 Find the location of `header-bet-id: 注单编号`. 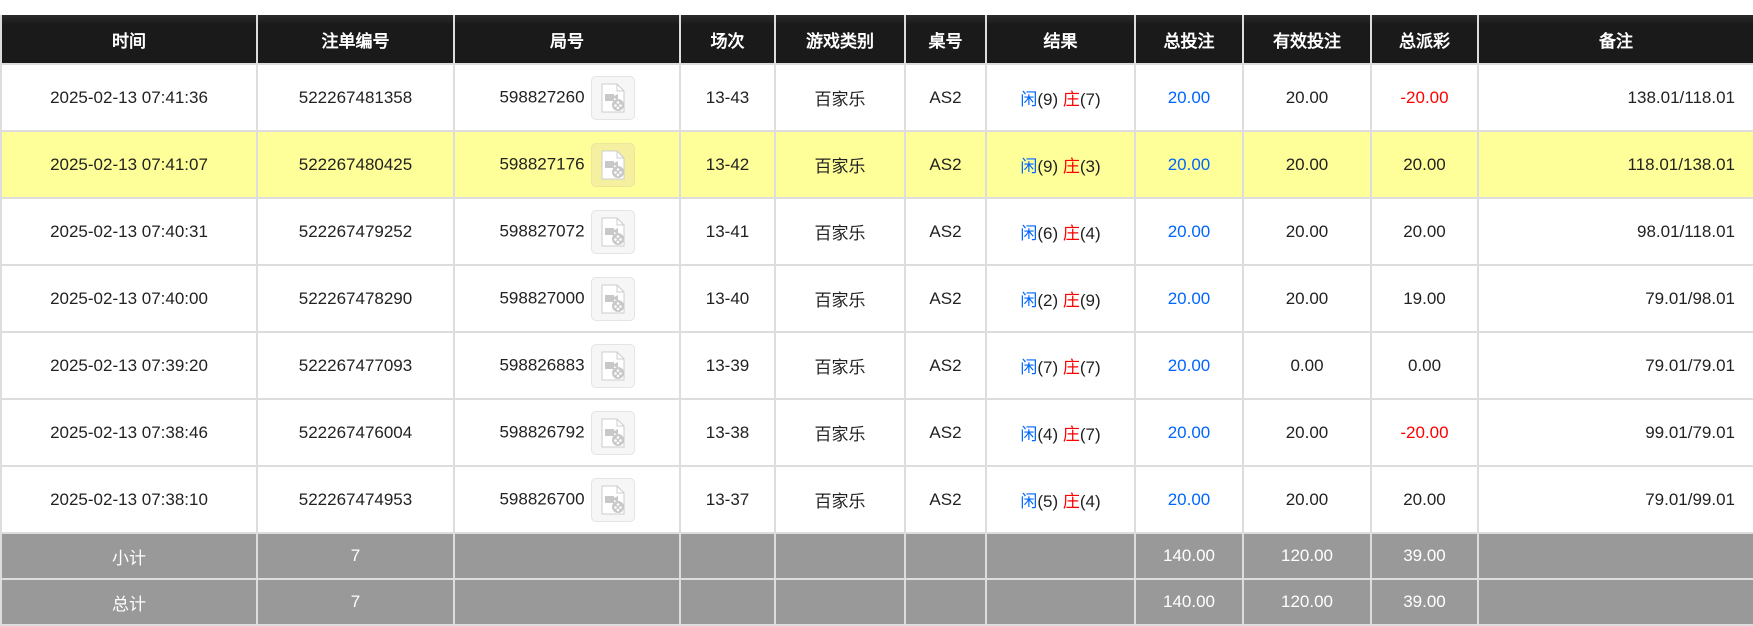

header-bet-id: 注单编号 is located at coordinates (355, 39).